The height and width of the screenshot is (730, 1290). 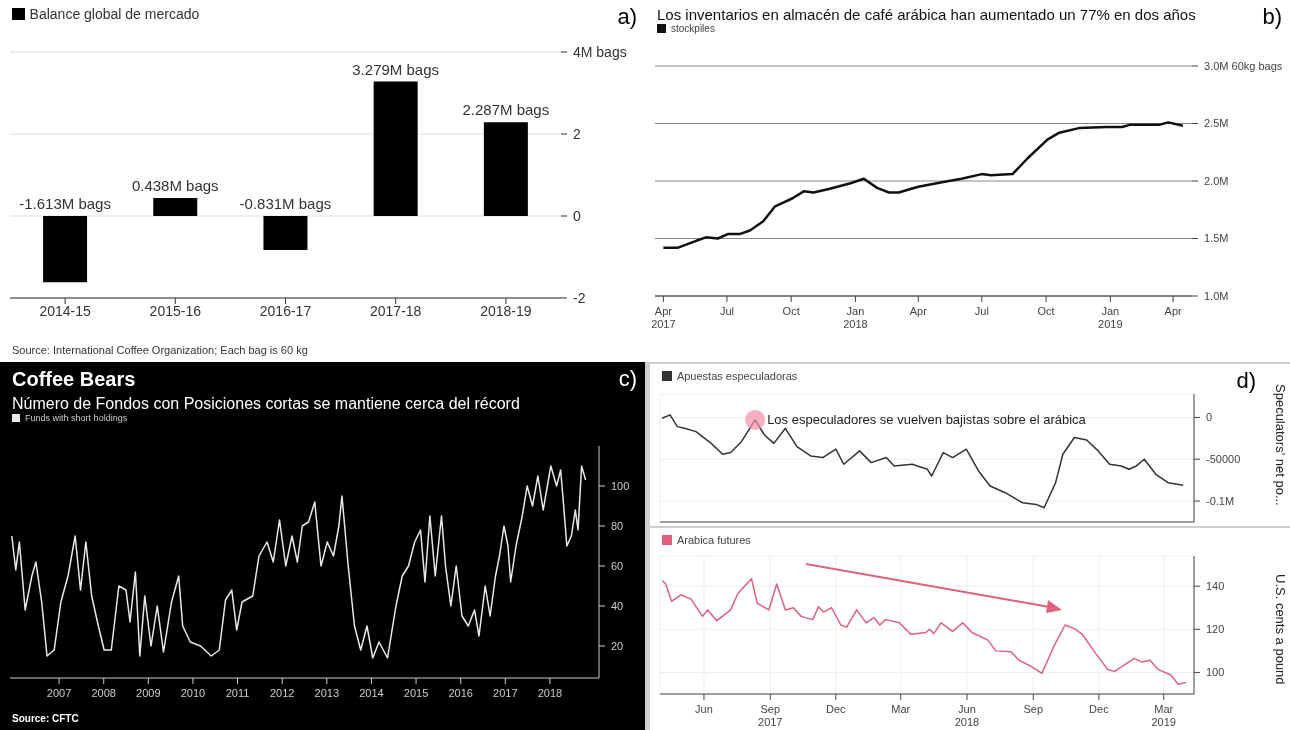 I want to click on x-tick-label: Jun, so click(x=704, y=709).